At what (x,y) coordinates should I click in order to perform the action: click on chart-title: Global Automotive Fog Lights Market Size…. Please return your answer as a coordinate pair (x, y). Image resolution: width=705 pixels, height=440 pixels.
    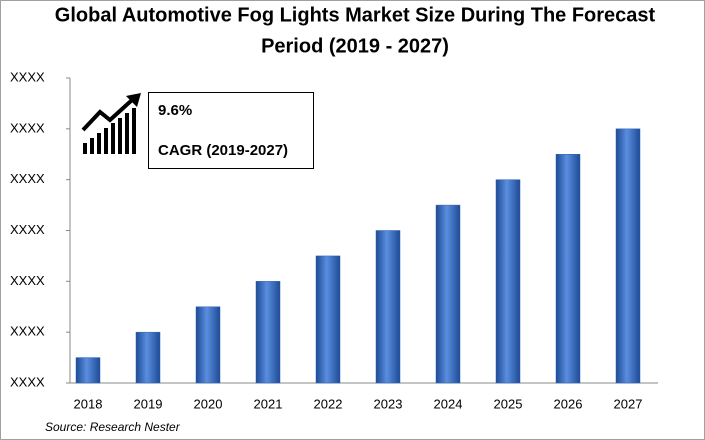
    Looking at the image, I should click on (355, 15).